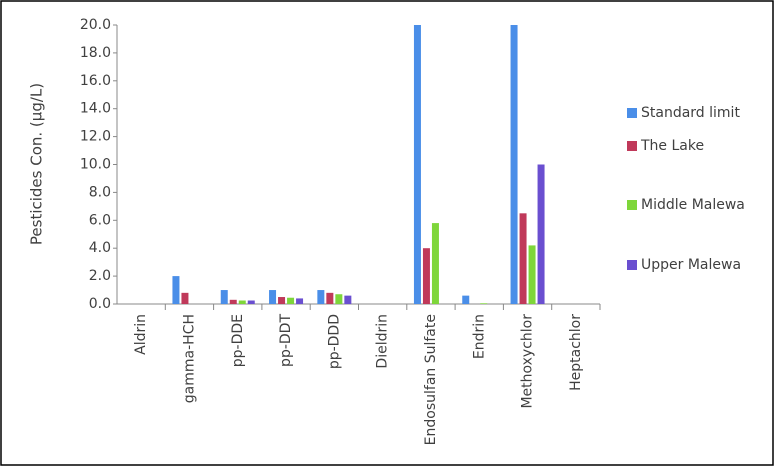  Describe the element at coordinates (95, 25) in the screenshot. I see `y-tick-label: 20.0` at that location.